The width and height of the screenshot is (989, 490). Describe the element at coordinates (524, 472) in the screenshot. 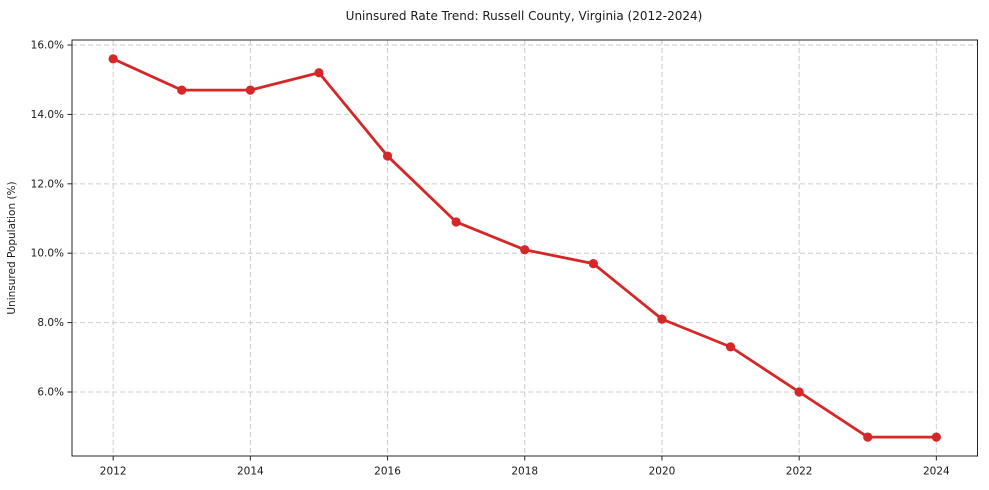

I see `x-tick-label: 2018` at that location.